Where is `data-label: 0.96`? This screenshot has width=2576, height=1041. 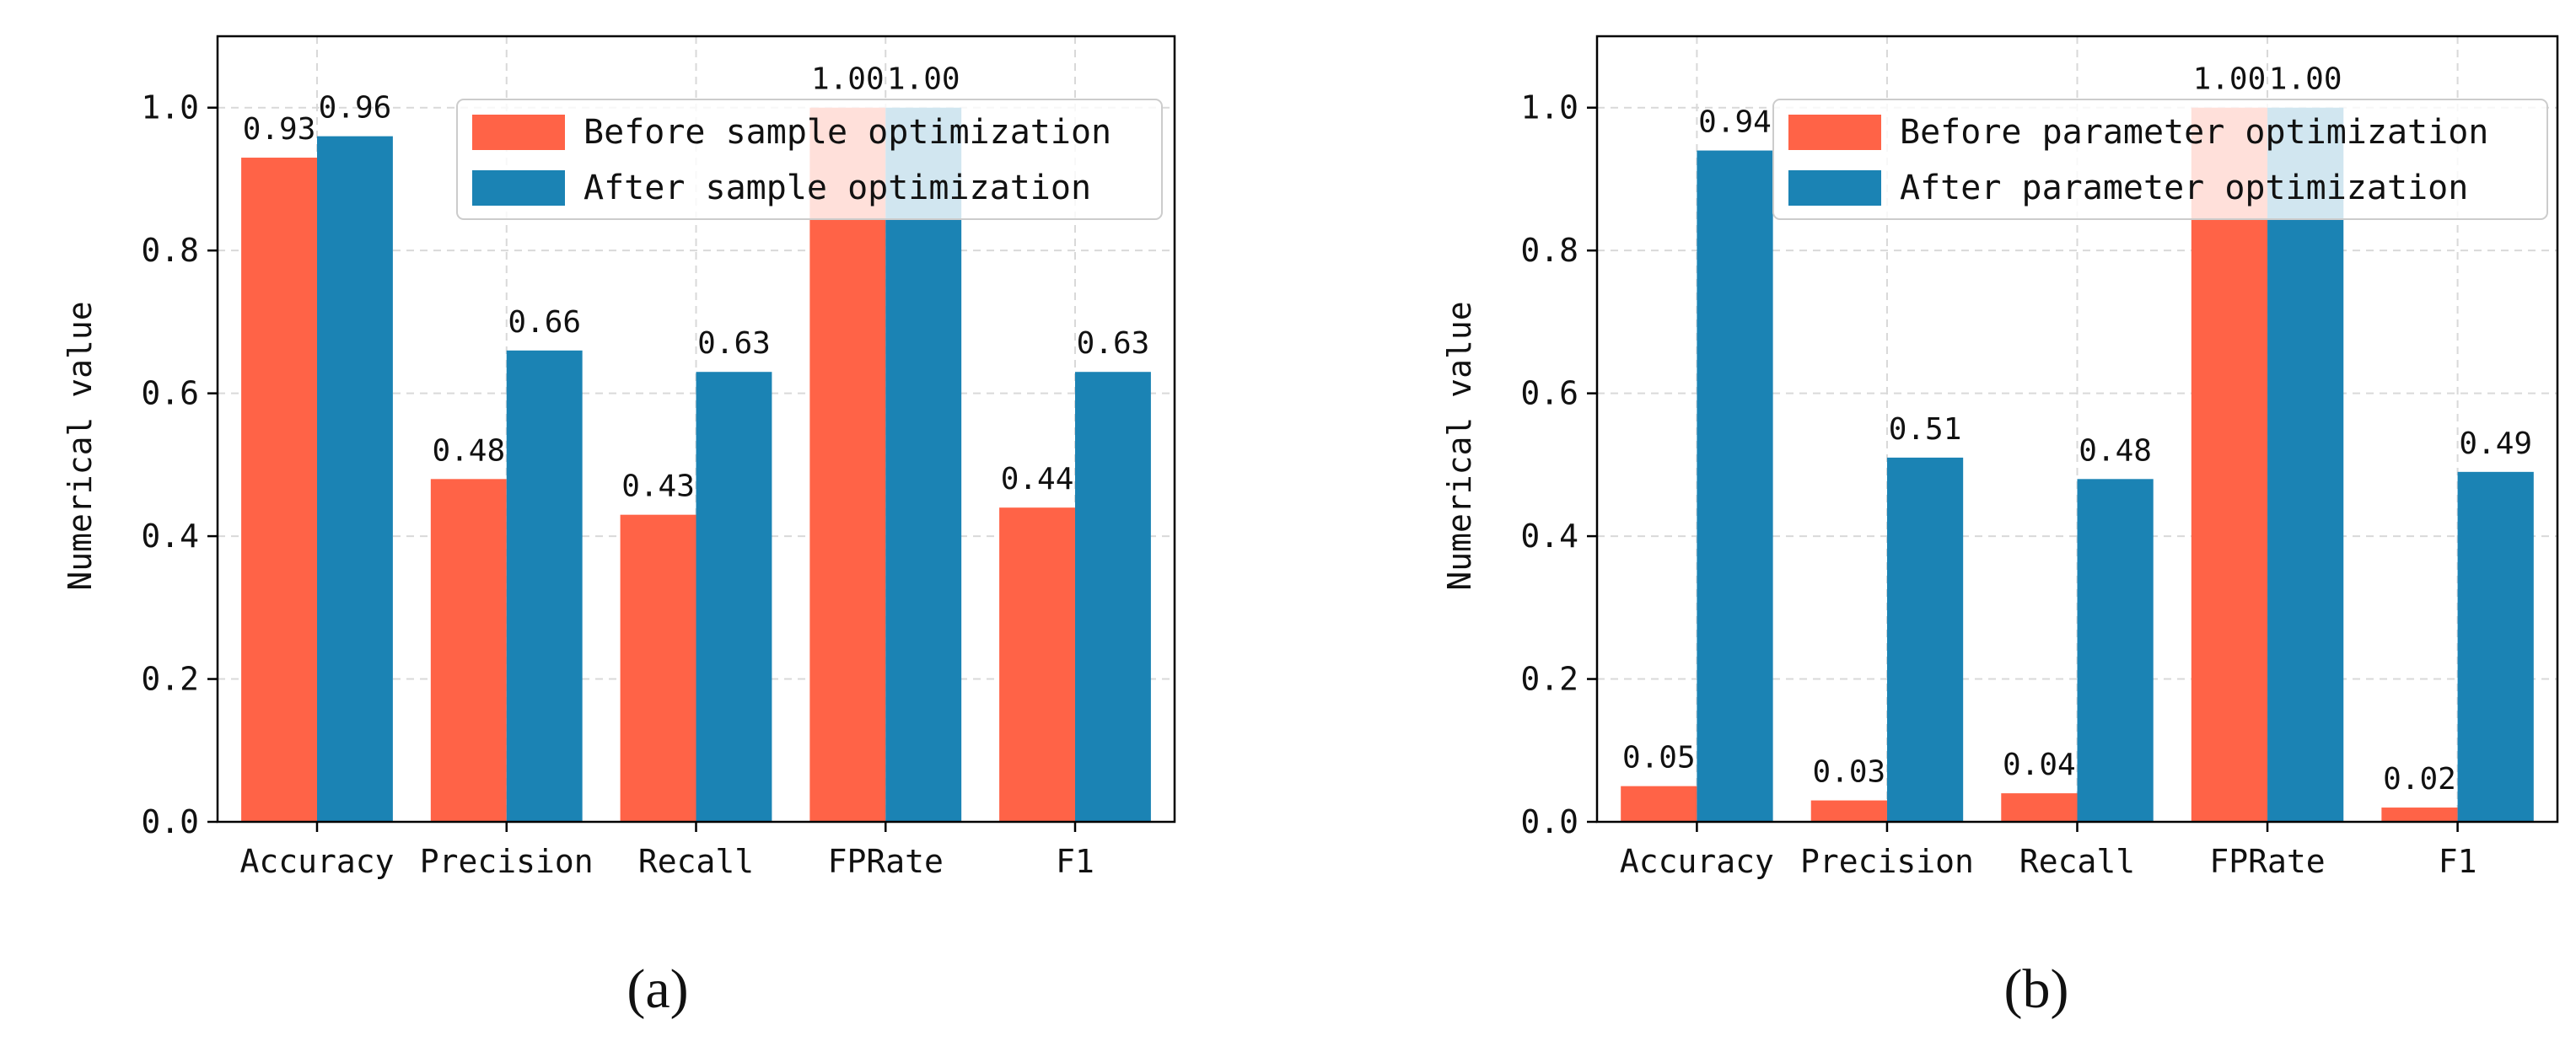
data-label: 0.96 is located at coordinates (355, 109).